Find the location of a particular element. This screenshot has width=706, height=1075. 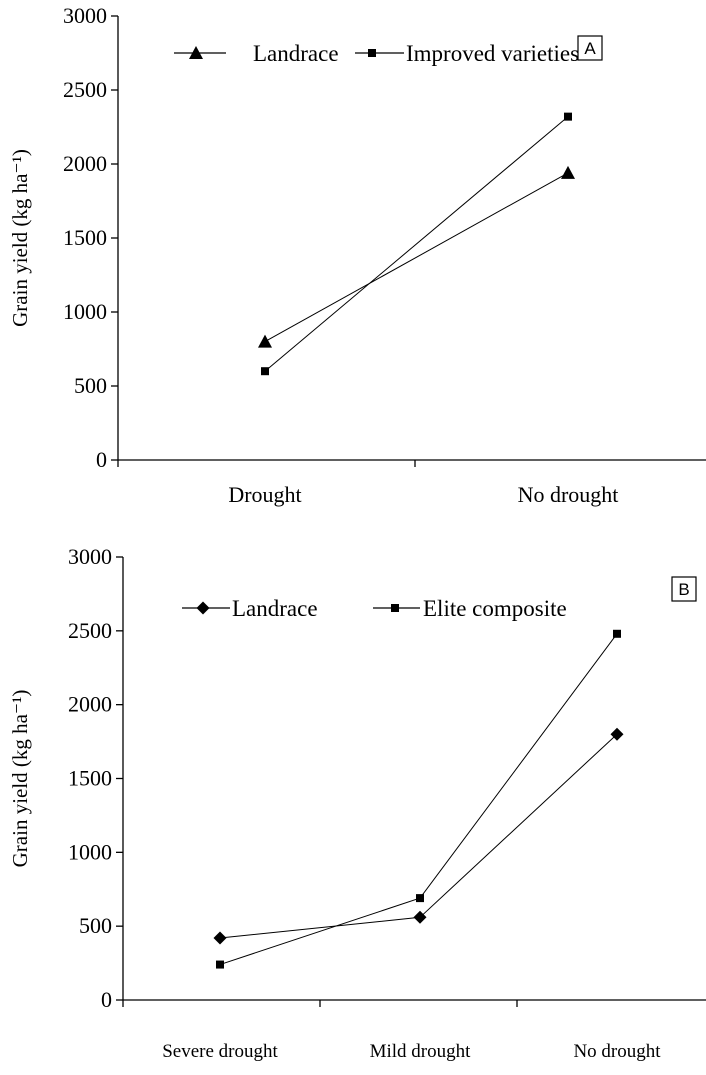

panel-label-text: A is located at coordinates (590, 48).